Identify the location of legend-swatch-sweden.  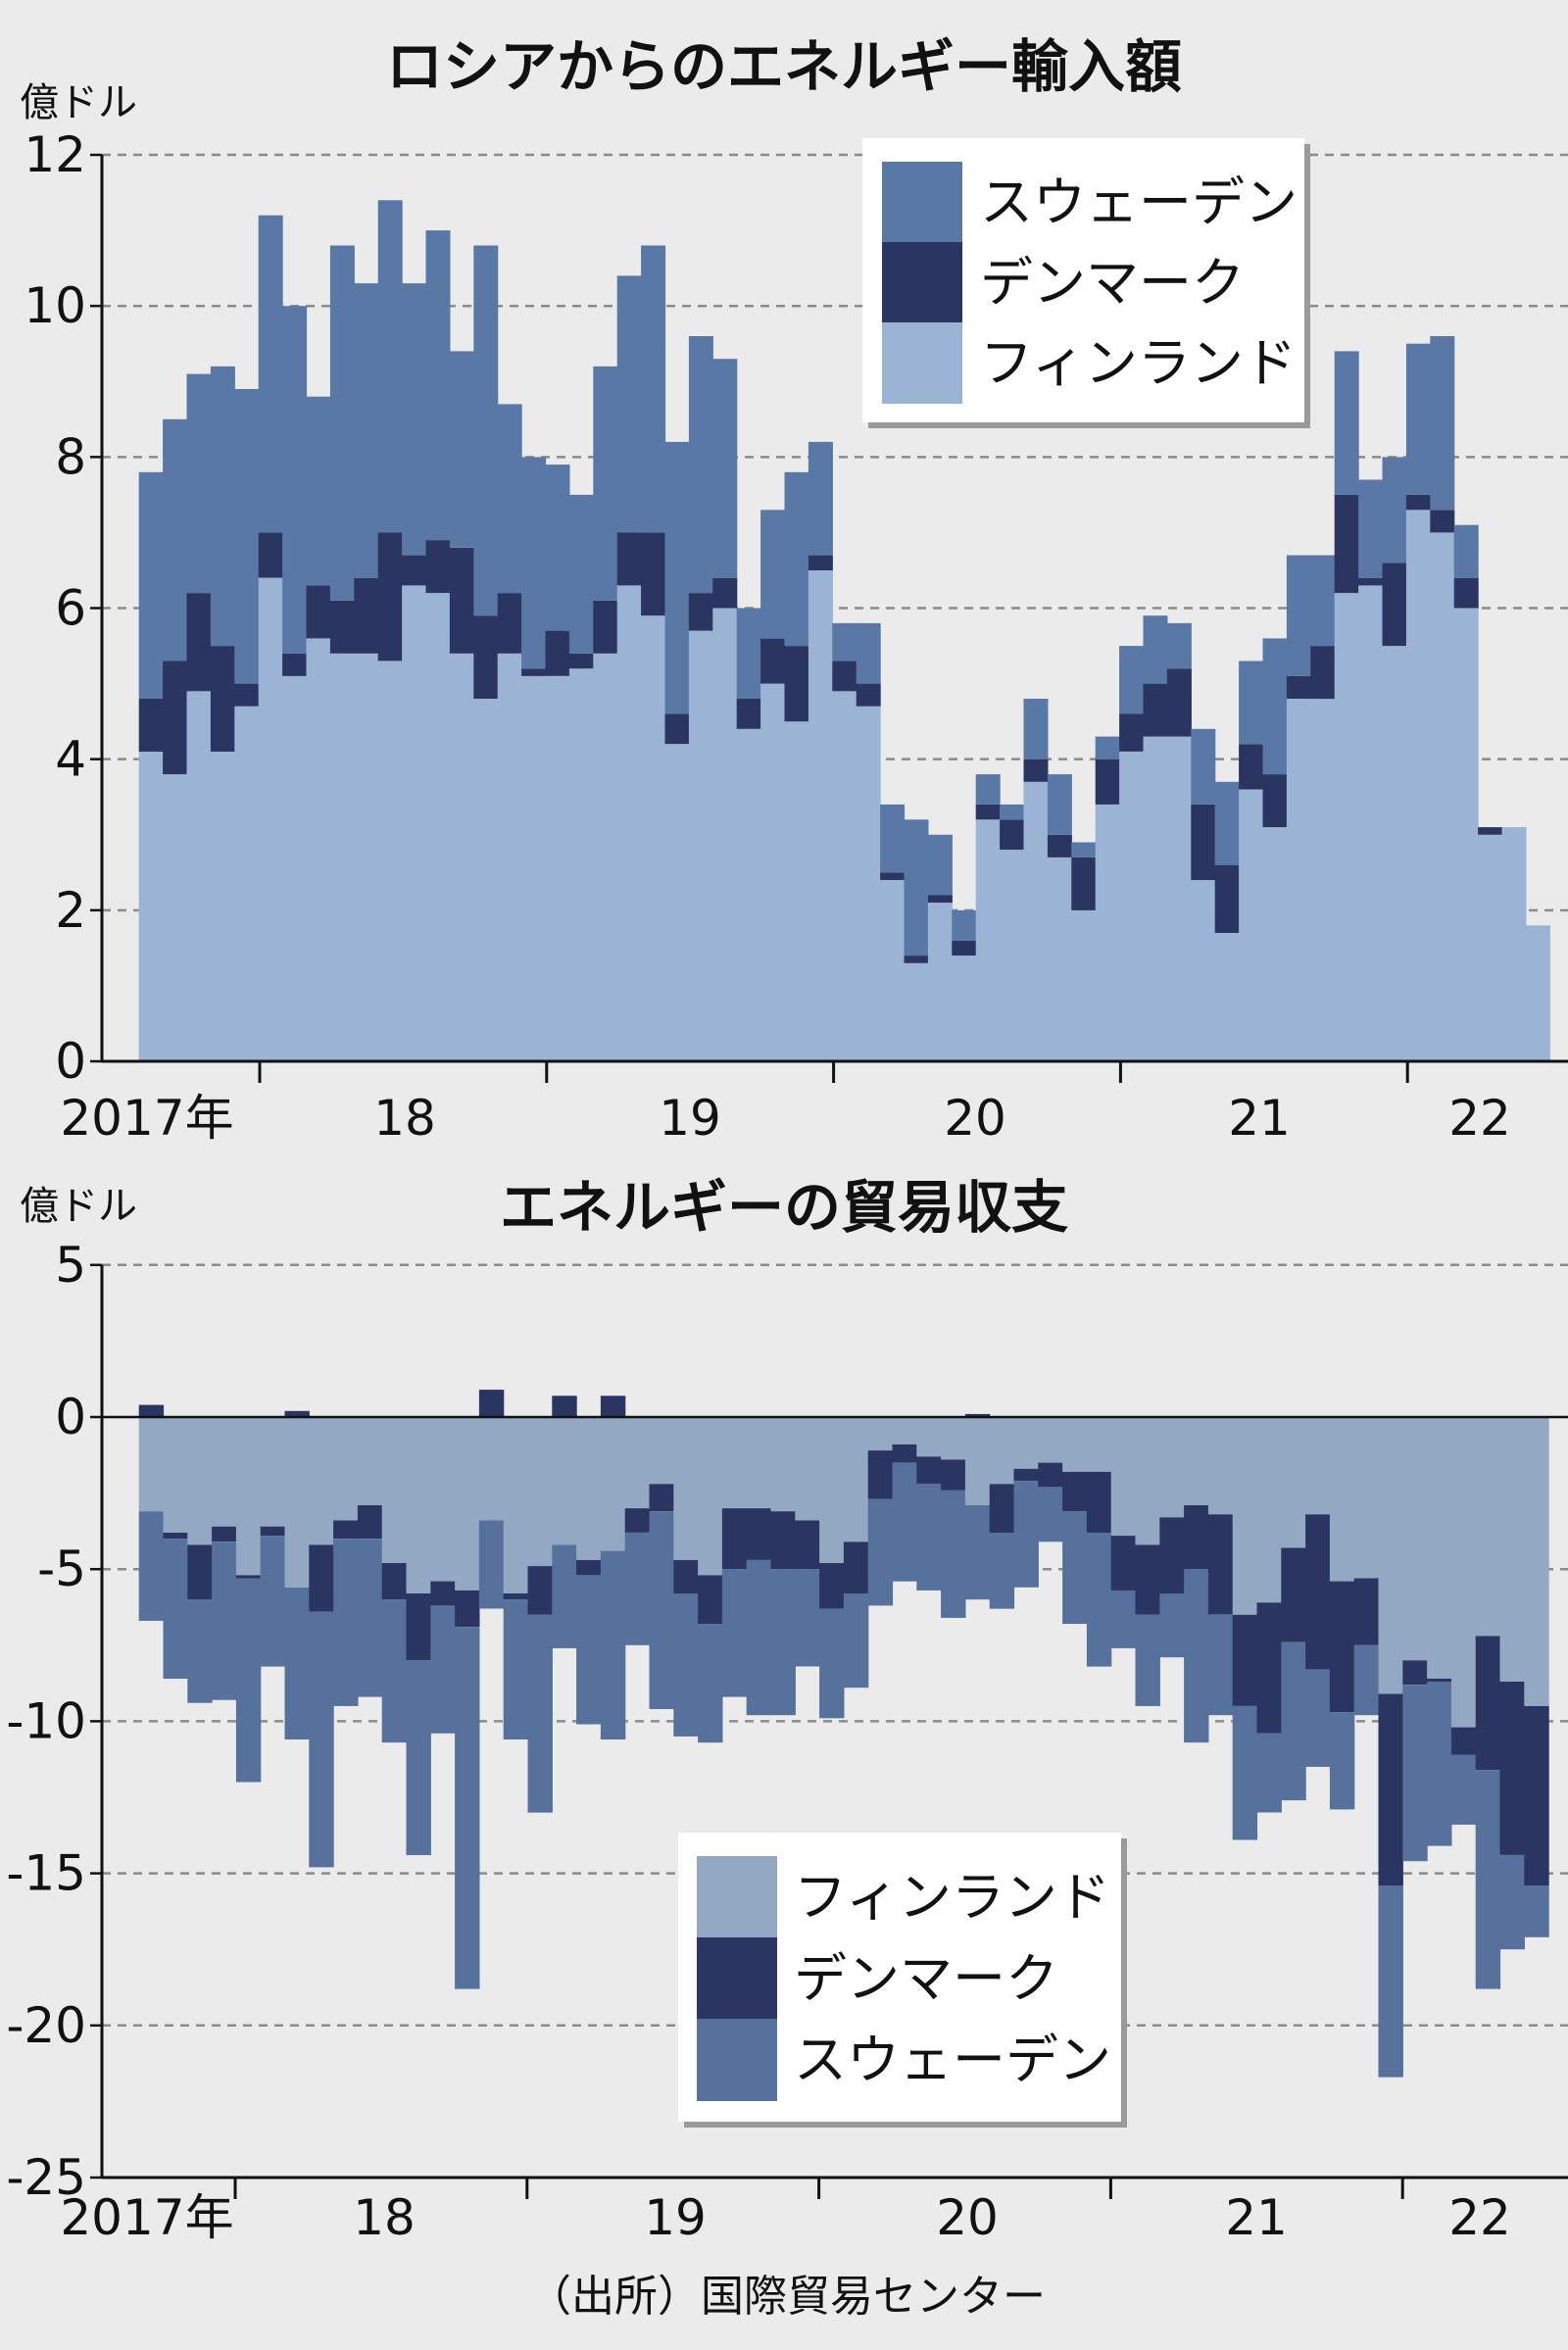
(922, 202).